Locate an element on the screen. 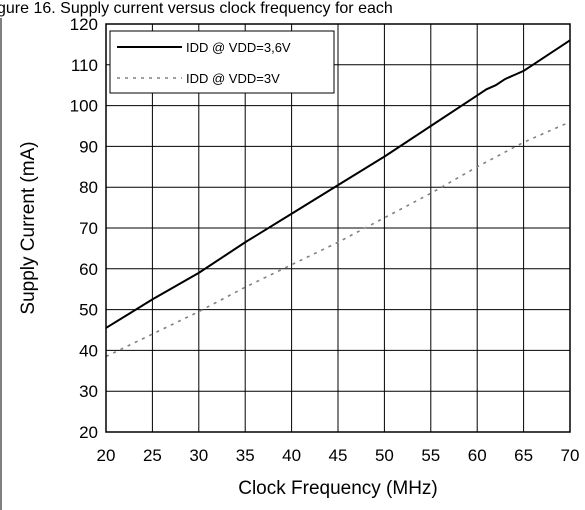 The height and width of the screenshot is (510, 585). y-tick-label: 70 is located at coordinates (88, 228).